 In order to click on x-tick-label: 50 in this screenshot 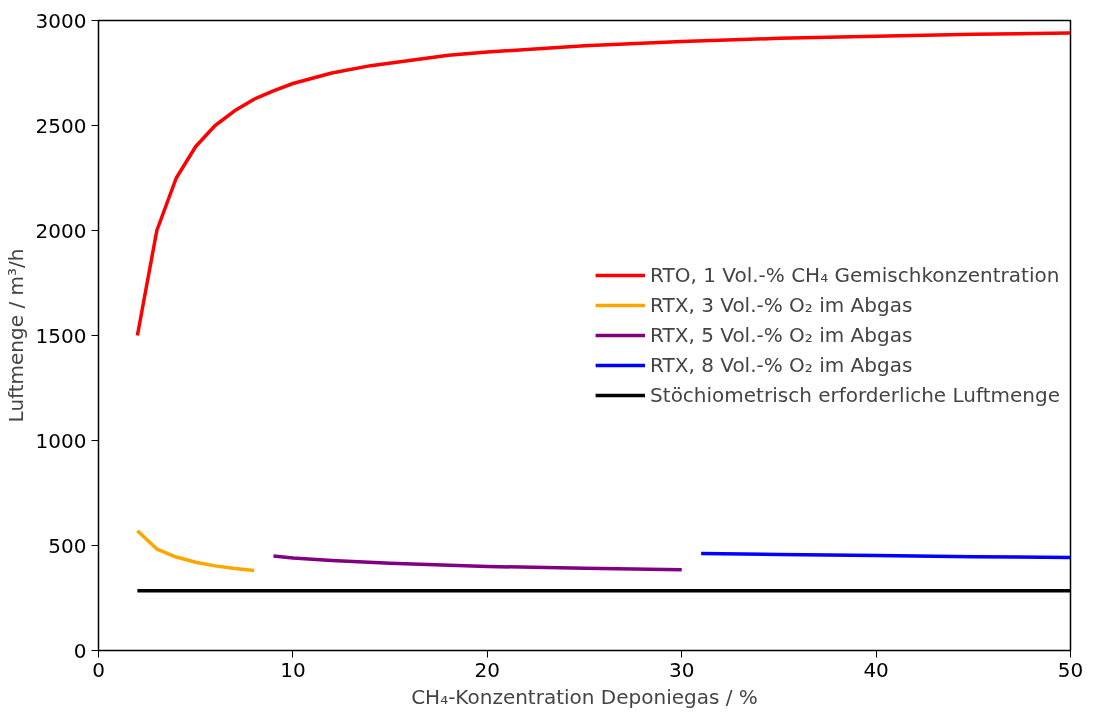, I will do `click(1070, 669)`.